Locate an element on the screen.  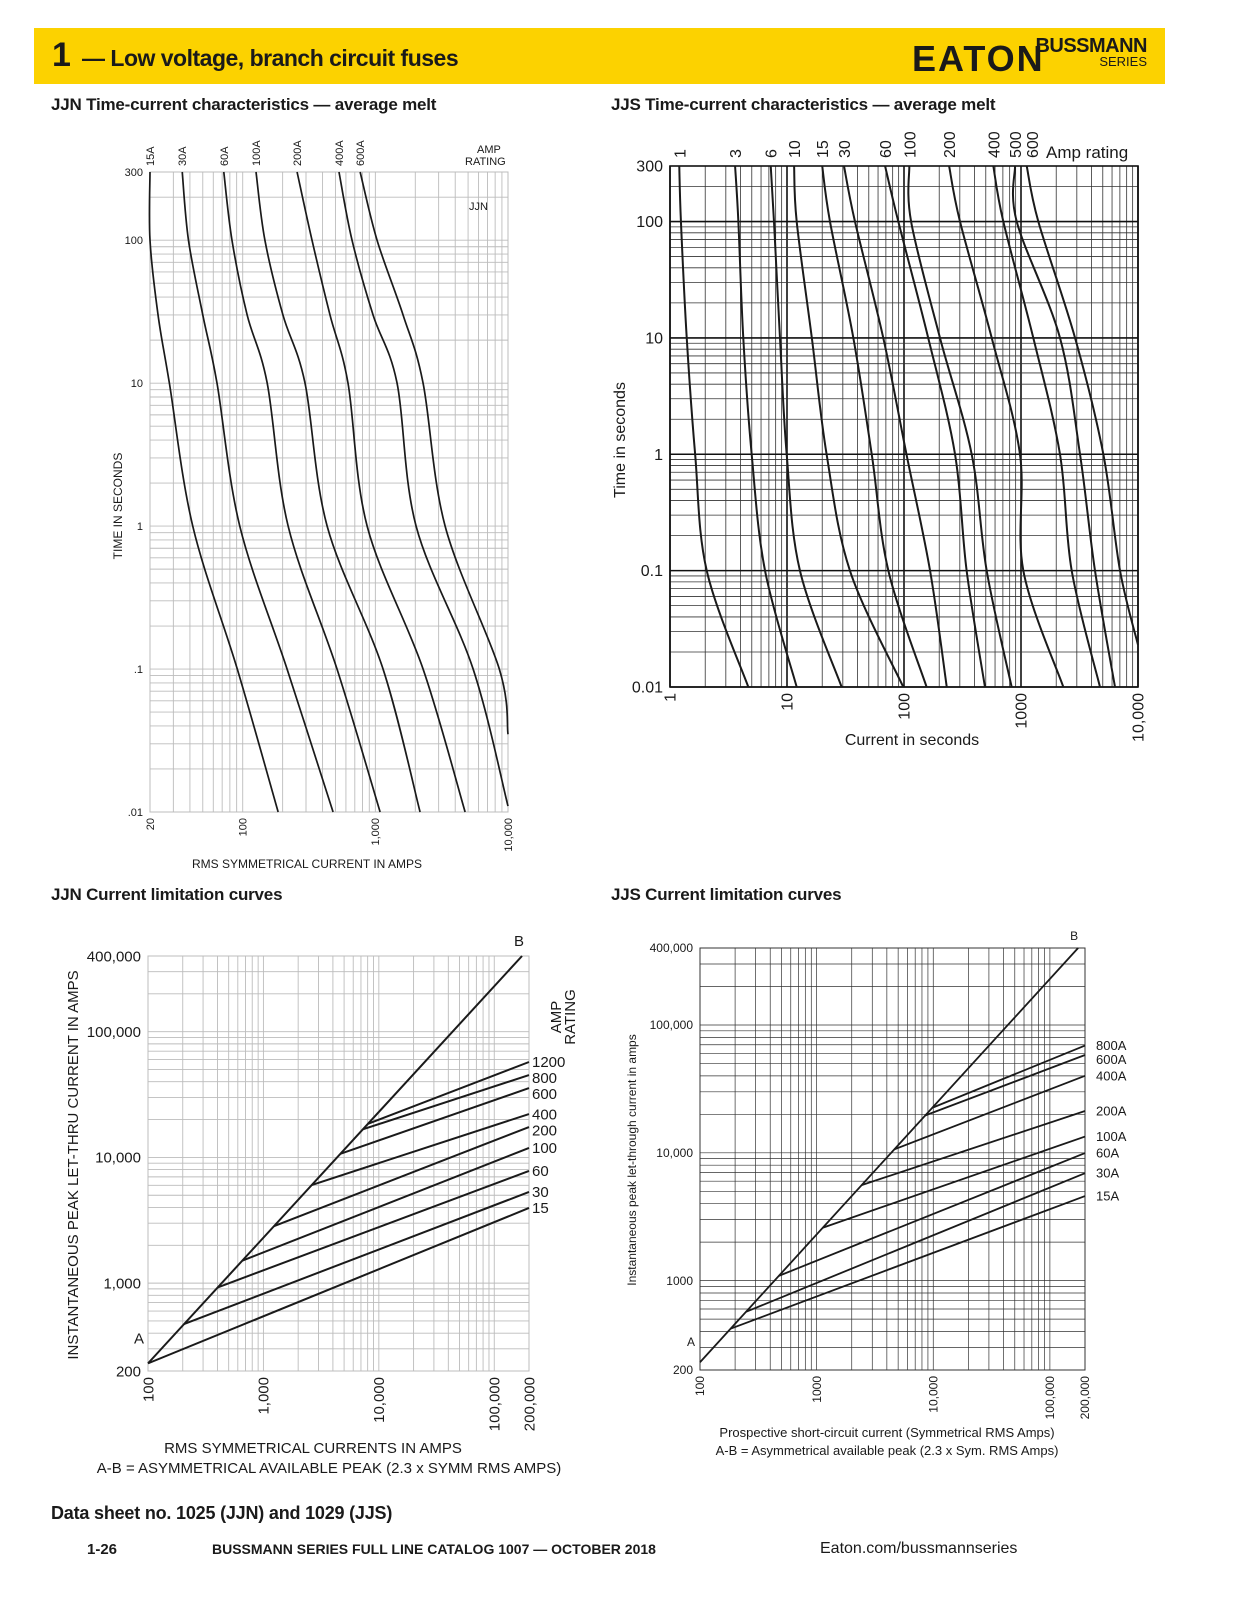
amp-rating-label: 1200 is located at coordinates (548, 1062).